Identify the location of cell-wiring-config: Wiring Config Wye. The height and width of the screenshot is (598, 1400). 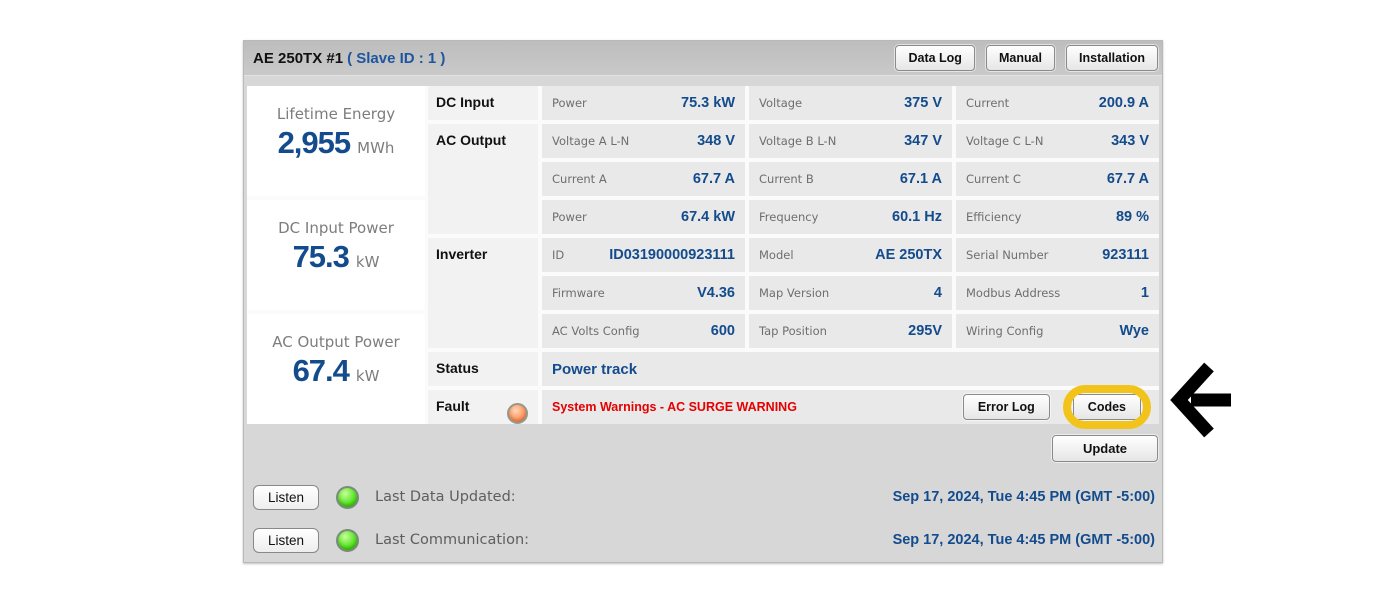
(1057, 331).